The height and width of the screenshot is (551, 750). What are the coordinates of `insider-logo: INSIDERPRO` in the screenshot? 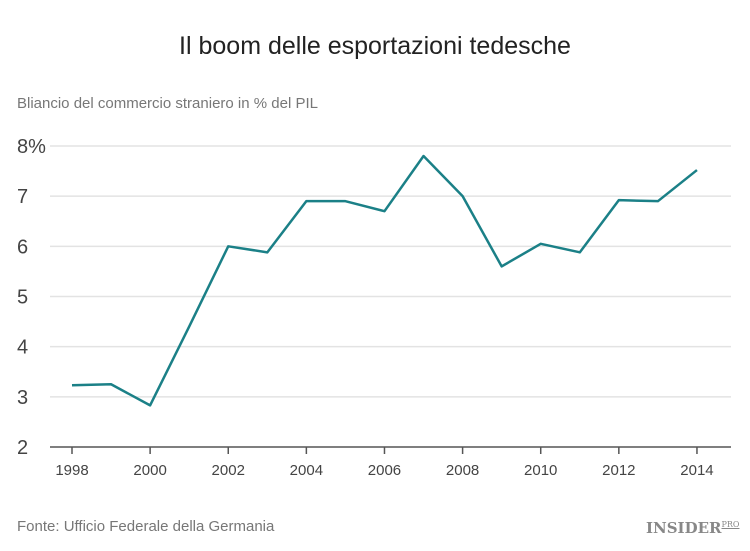 It's located at (692, 528).